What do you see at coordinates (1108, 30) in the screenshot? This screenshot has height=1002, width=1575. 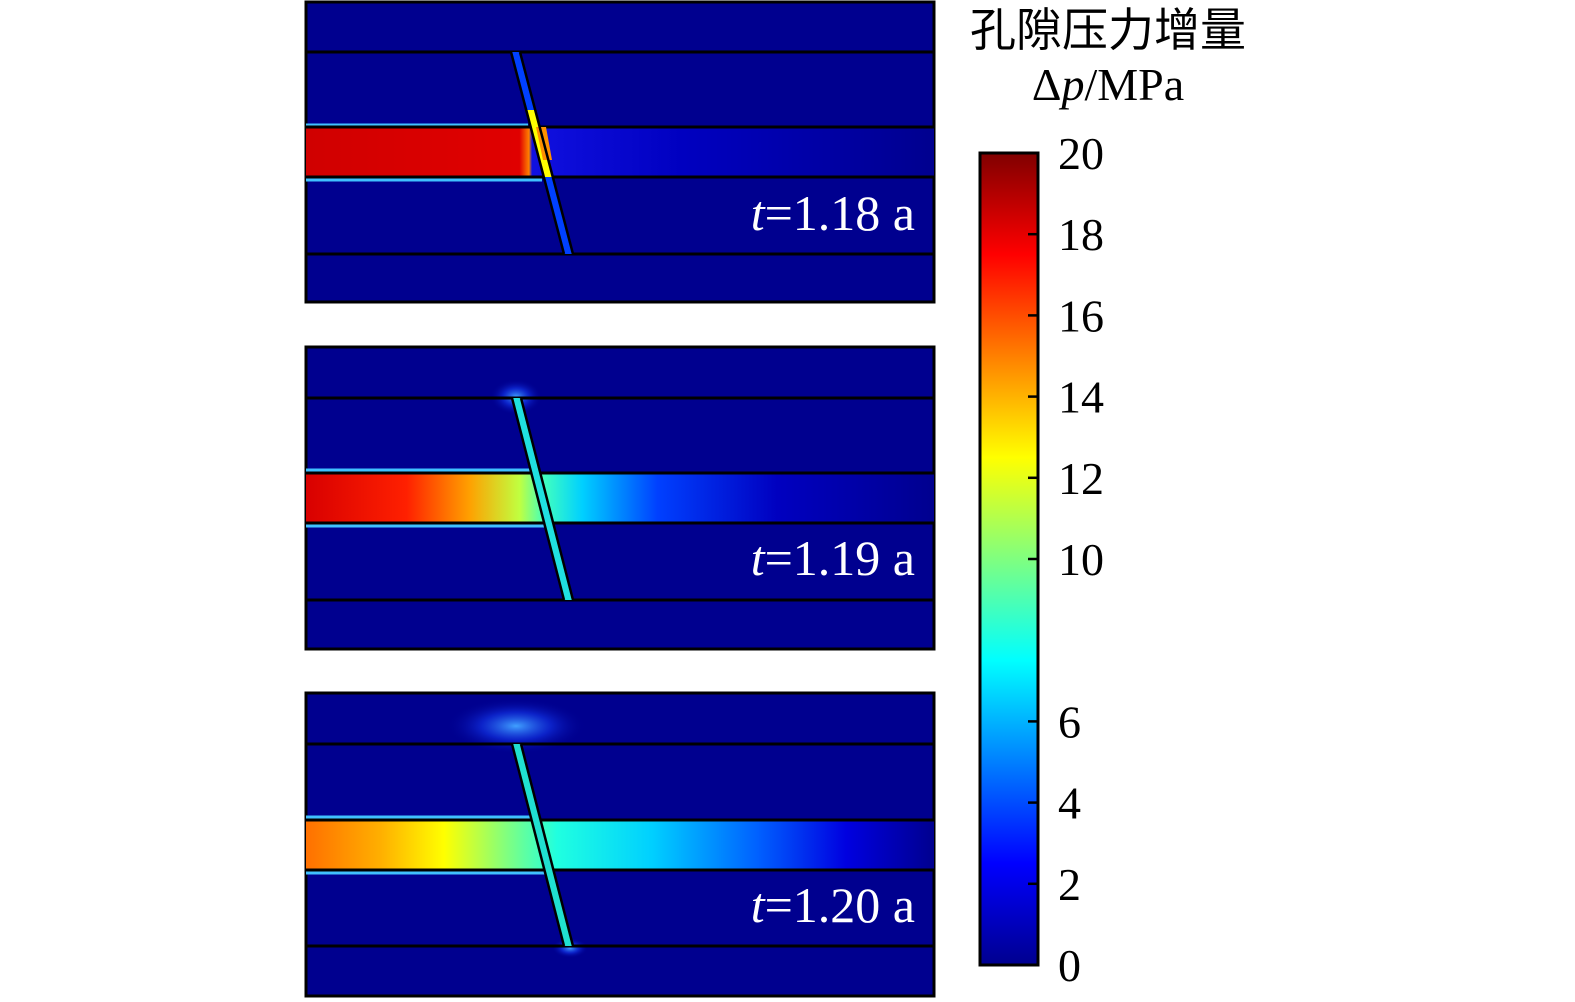 I see `colorbar-title: 孔隙压力增量` at bounding box center [1108, 30].